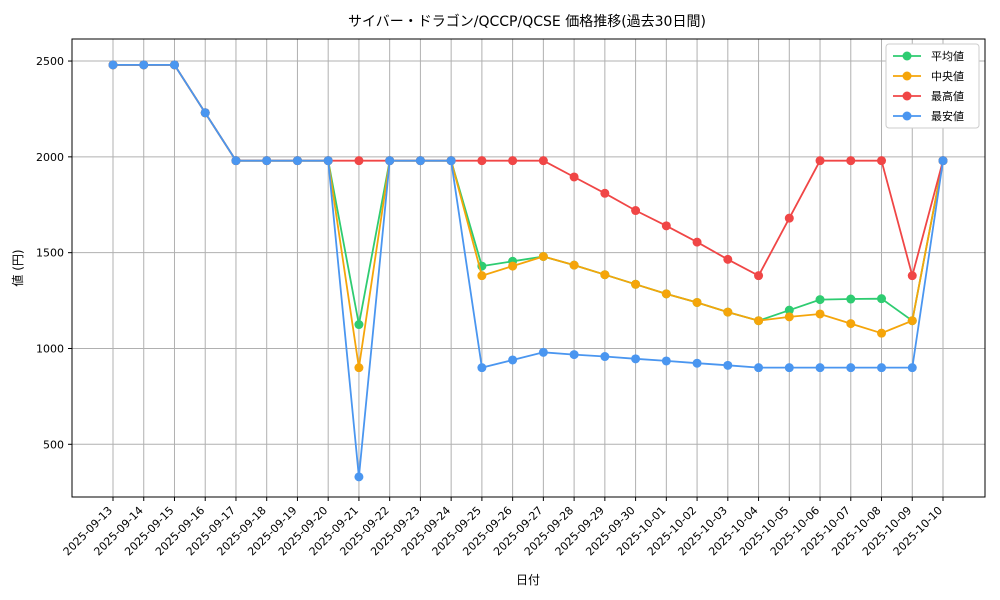  What do you see at coordinates (947, 116) in the screenshot?
I see `legend-label: 最安値` at bounding box center [947, 116].